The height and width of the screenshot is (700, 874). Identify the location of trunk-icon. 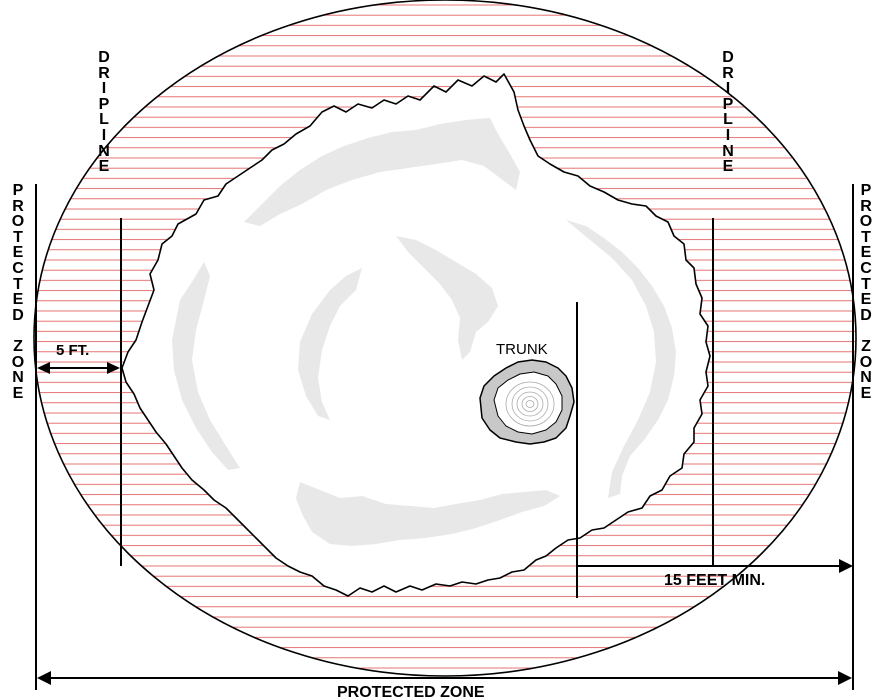
(527, 402).